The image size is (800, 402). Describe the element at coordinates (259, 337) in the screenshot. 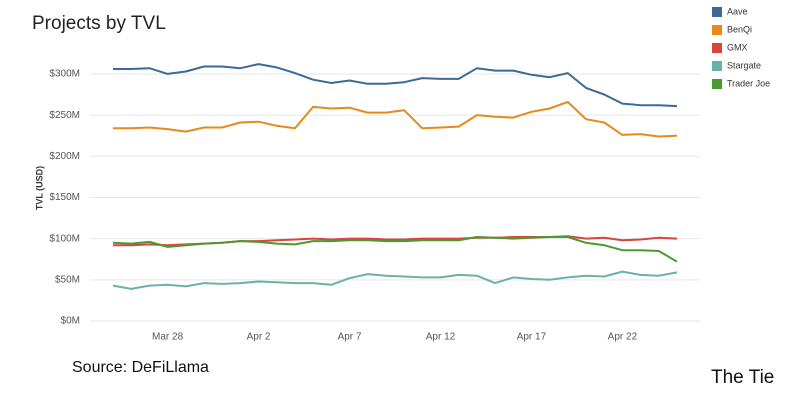

I see `x-tick-label: Apr 2` at that location.